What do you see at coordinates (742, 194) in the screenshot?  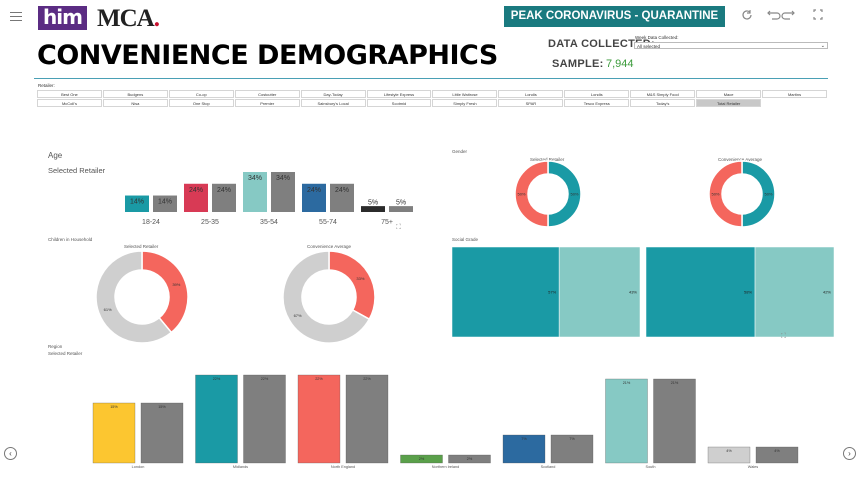 I see `gender-donut-average: 50% 50%` at bounding box center [742, 194].